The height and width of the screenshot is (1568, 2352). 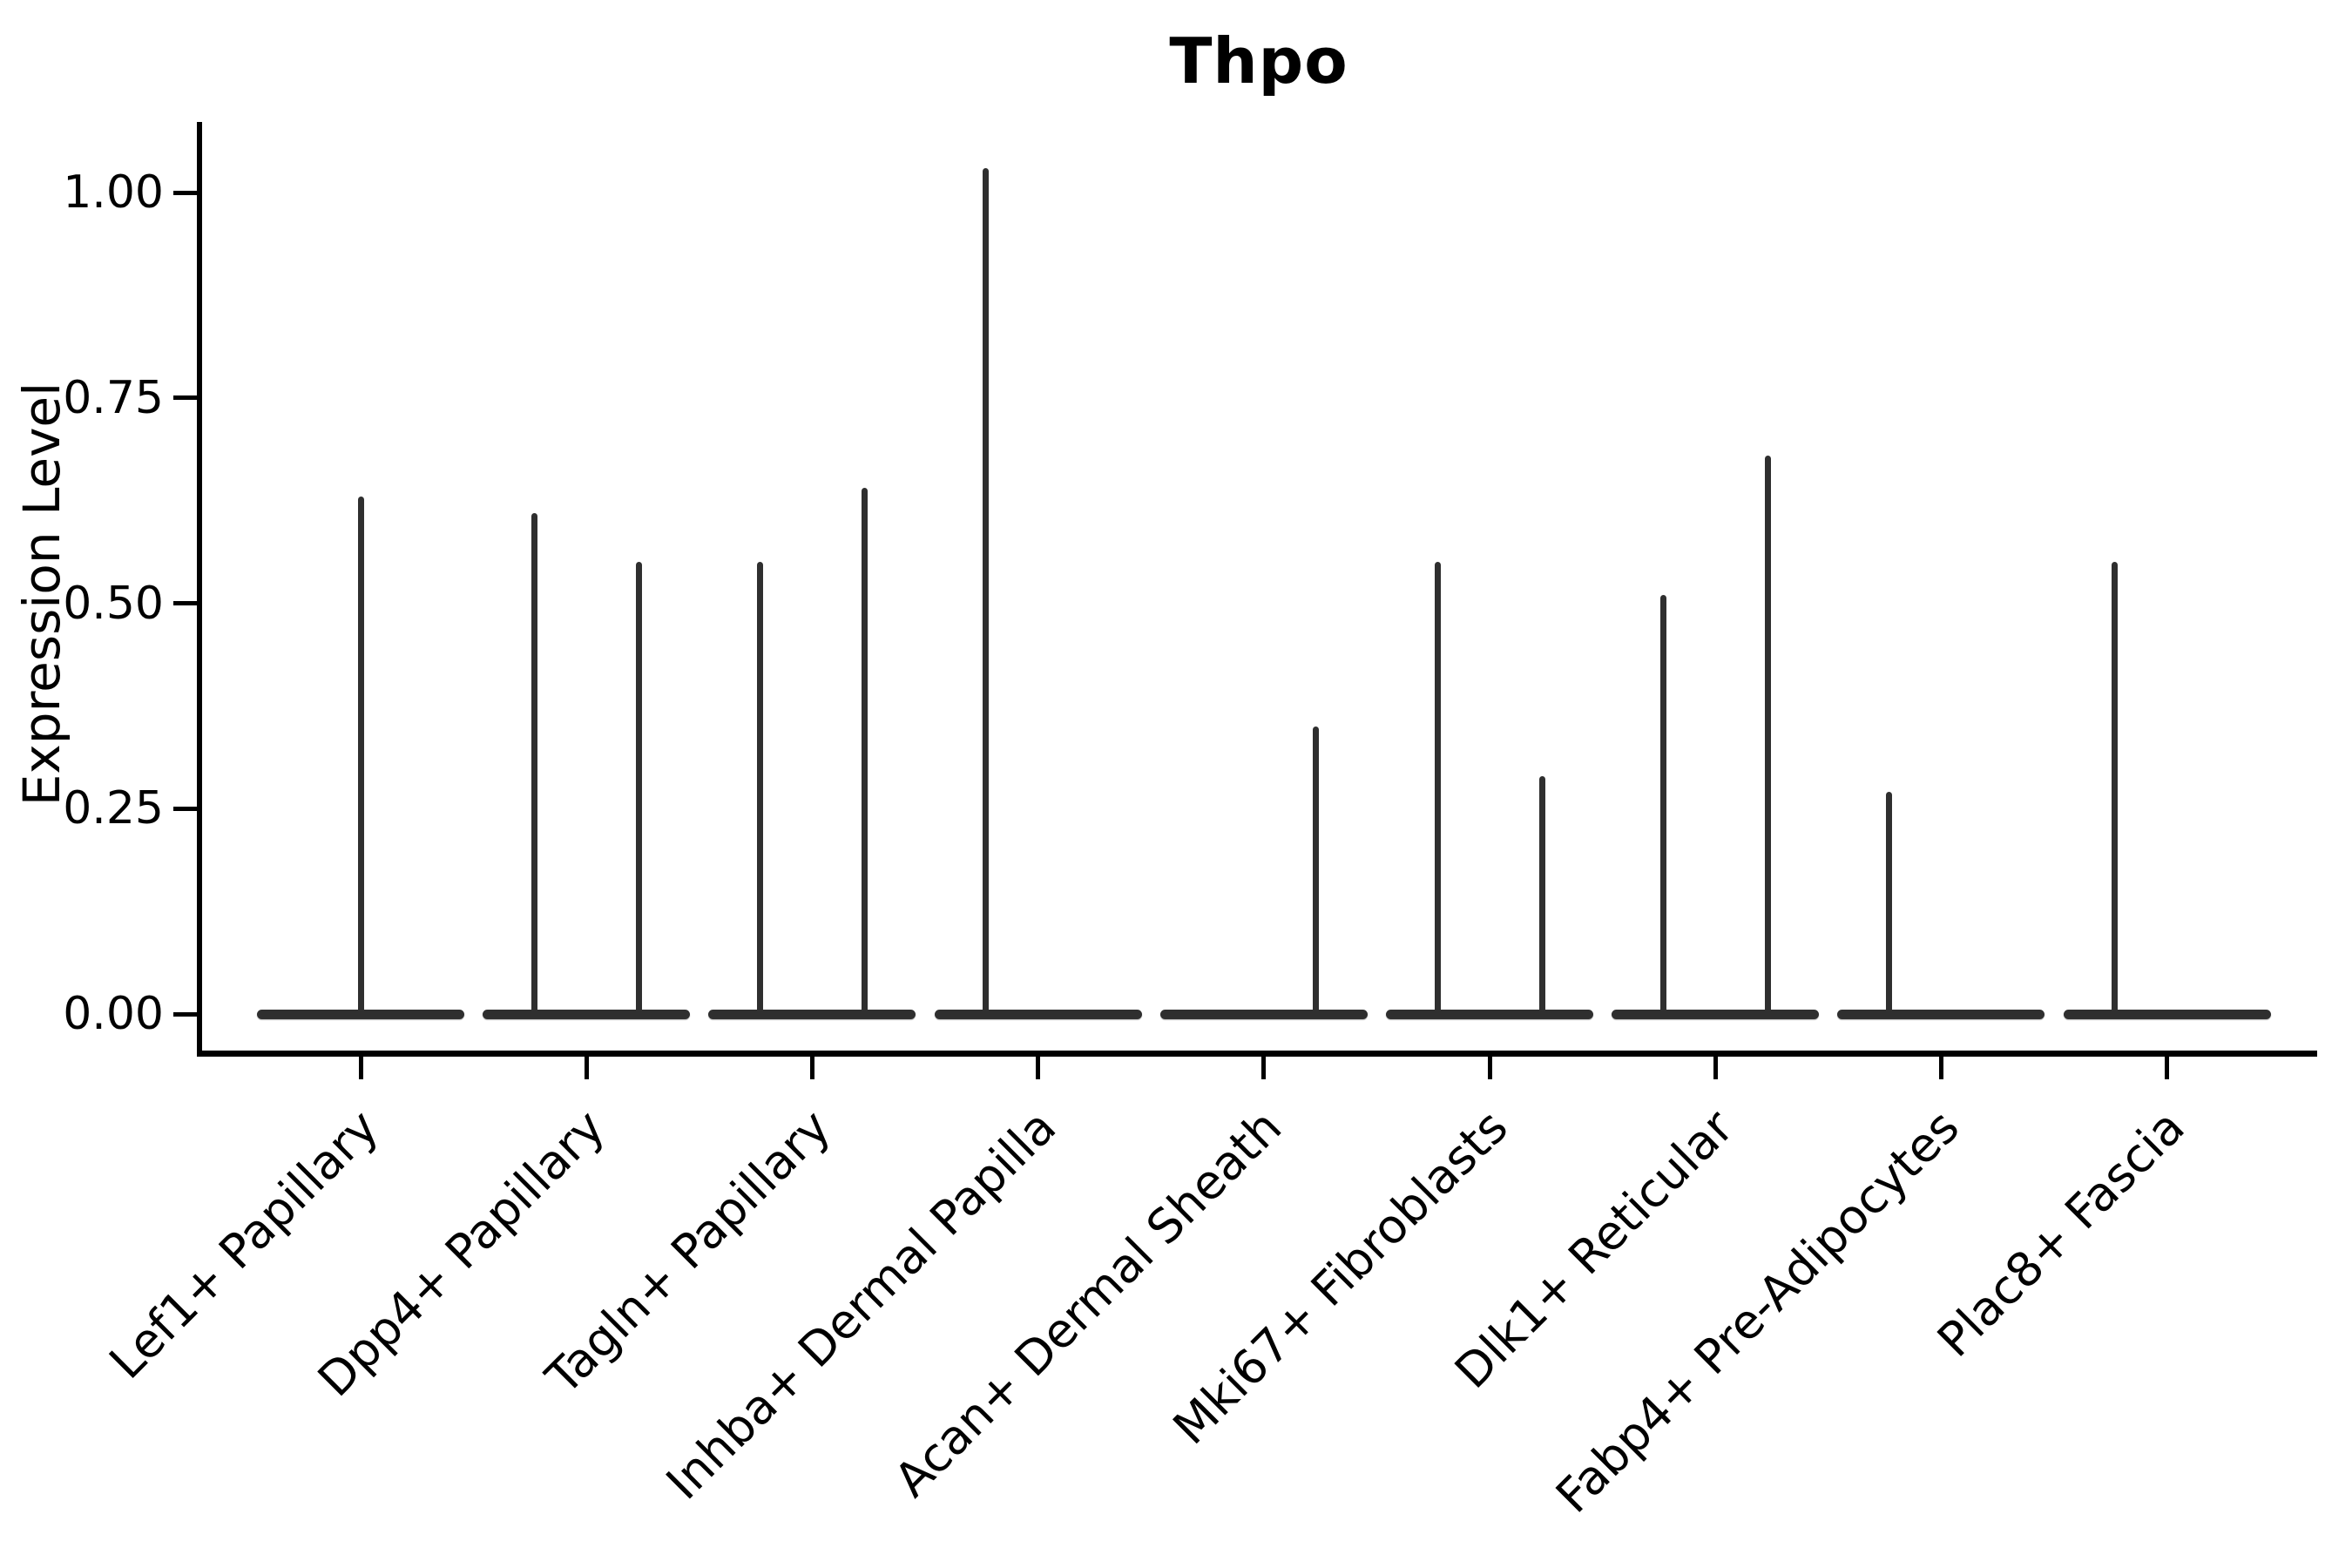 What do you see at coordinates (114, 1014) in the screenshot?
I see `y-tick-label: 0.00` at bounding box center [114, 1014].